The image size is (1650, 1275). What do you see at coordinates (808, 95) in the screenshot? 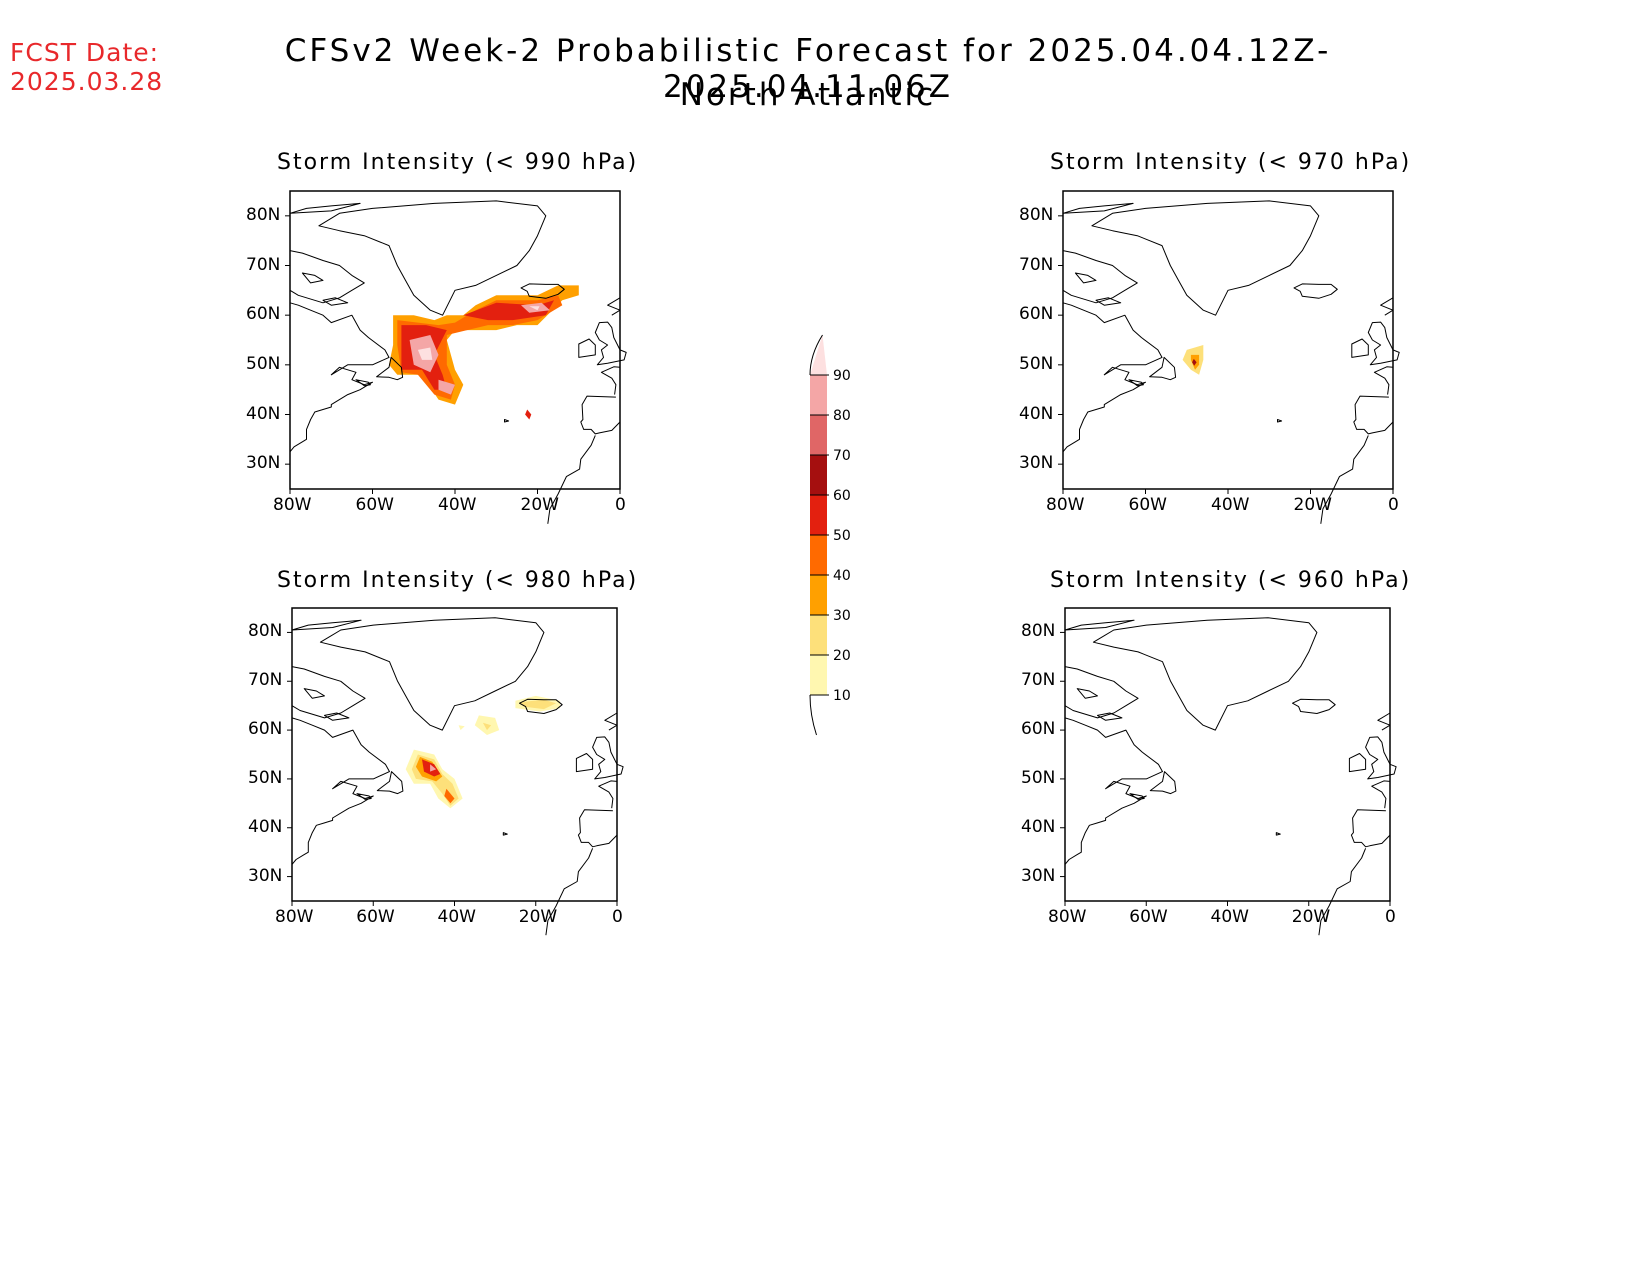
I see `page-subtitle: North Atlantic` at bounding box center [808, 95].